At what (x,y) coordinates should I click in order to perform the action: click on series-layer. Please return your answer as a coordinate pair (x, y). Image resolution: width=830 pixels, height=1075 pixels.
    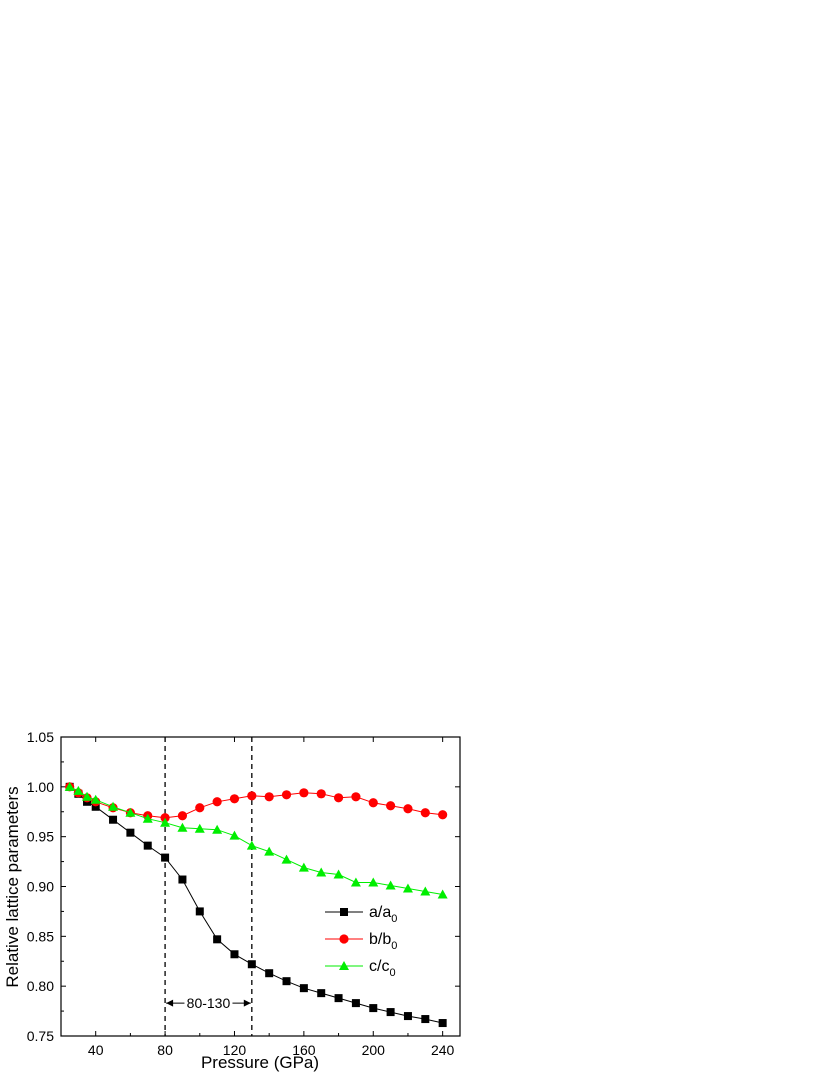
    Looking at the image, I should click on (256, 904).